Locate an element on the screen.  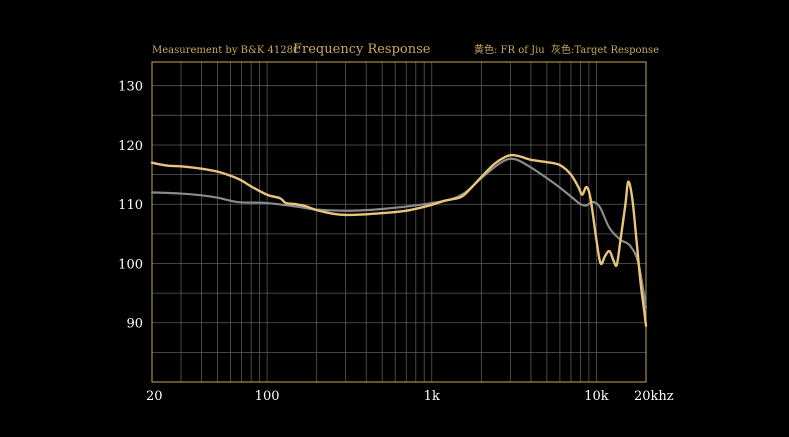
legend-fr-label: 黄色: FR of Jiu is located at coordinates (509, 49).